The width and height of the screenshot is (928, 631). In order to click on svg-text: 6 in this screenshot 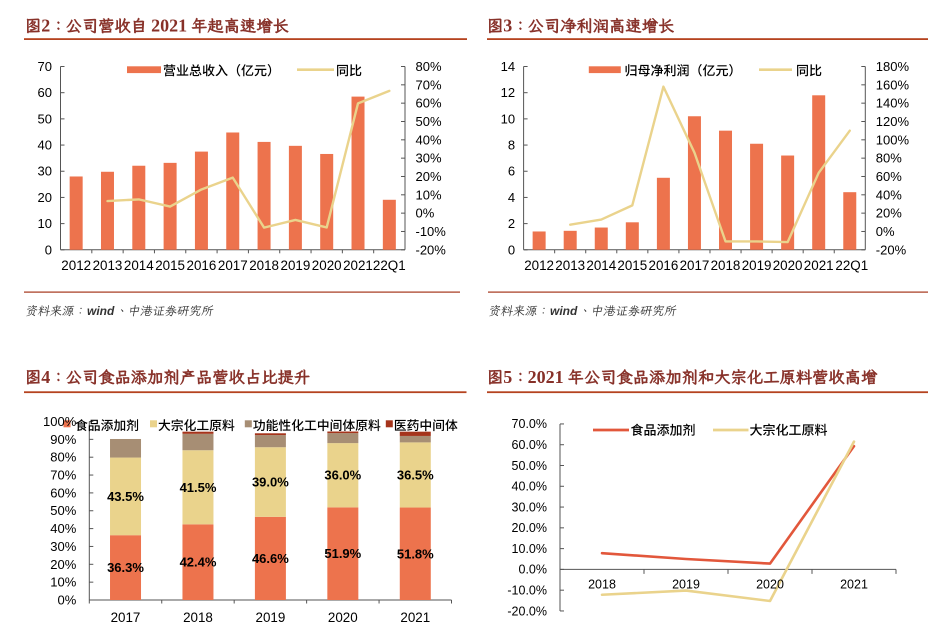, I will do `click(511, 171)`.